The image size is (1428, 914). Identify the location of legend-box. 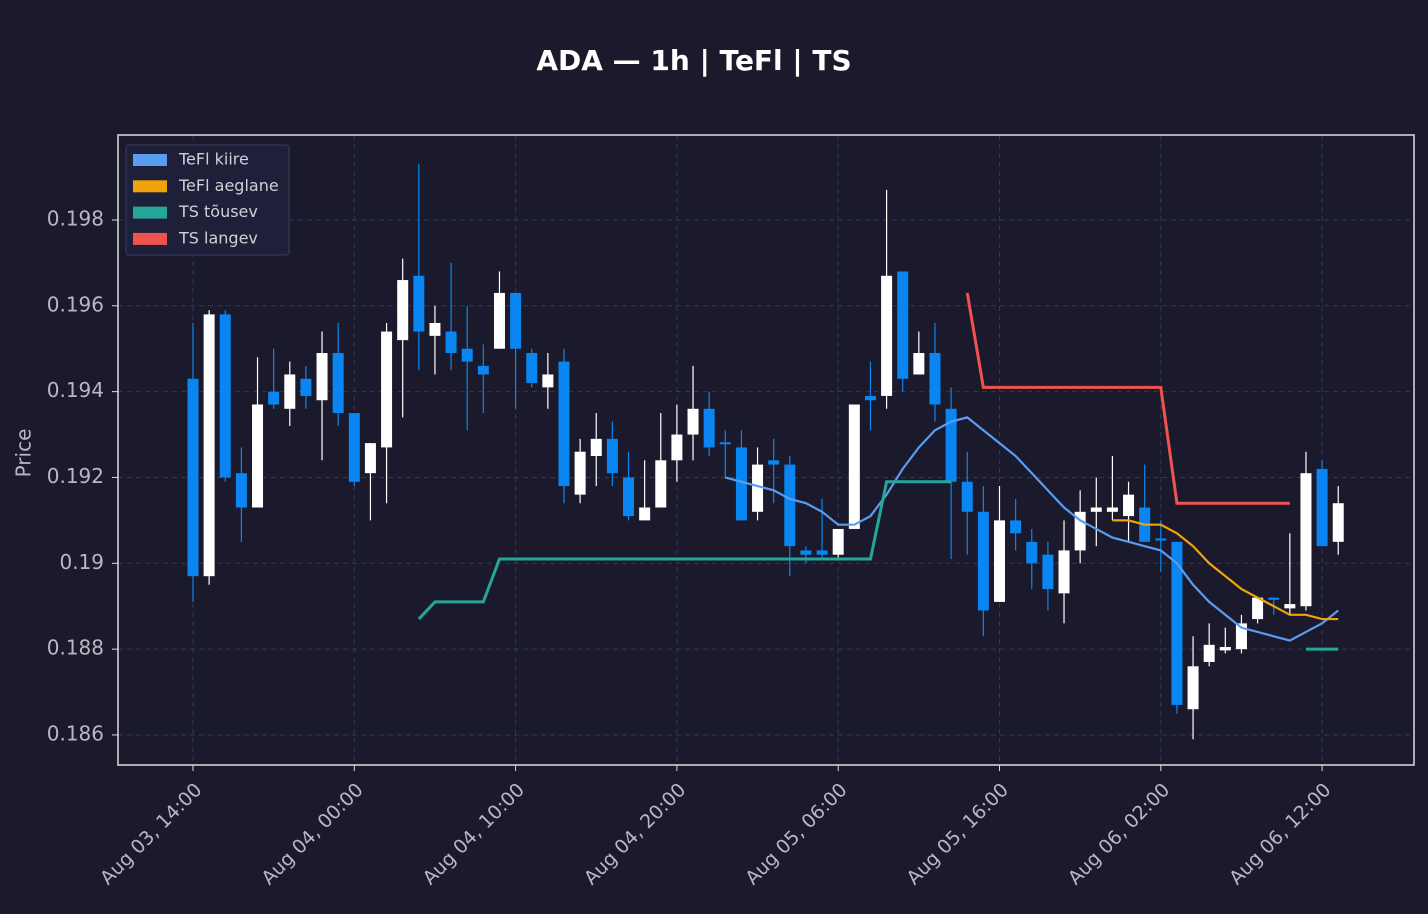
(207, 200).